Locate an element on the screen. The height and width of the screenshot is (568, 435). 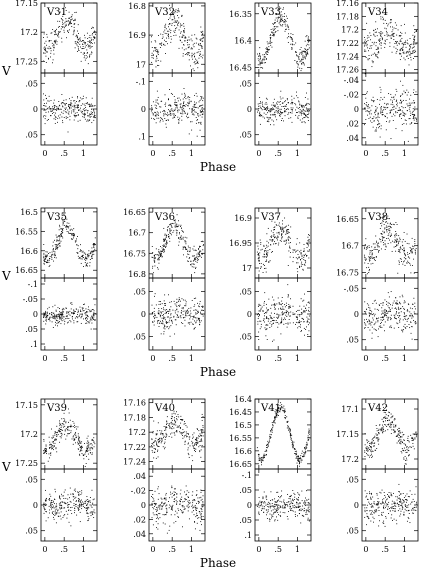
x-tick-label: .5 is located at coordinates (172, 153).